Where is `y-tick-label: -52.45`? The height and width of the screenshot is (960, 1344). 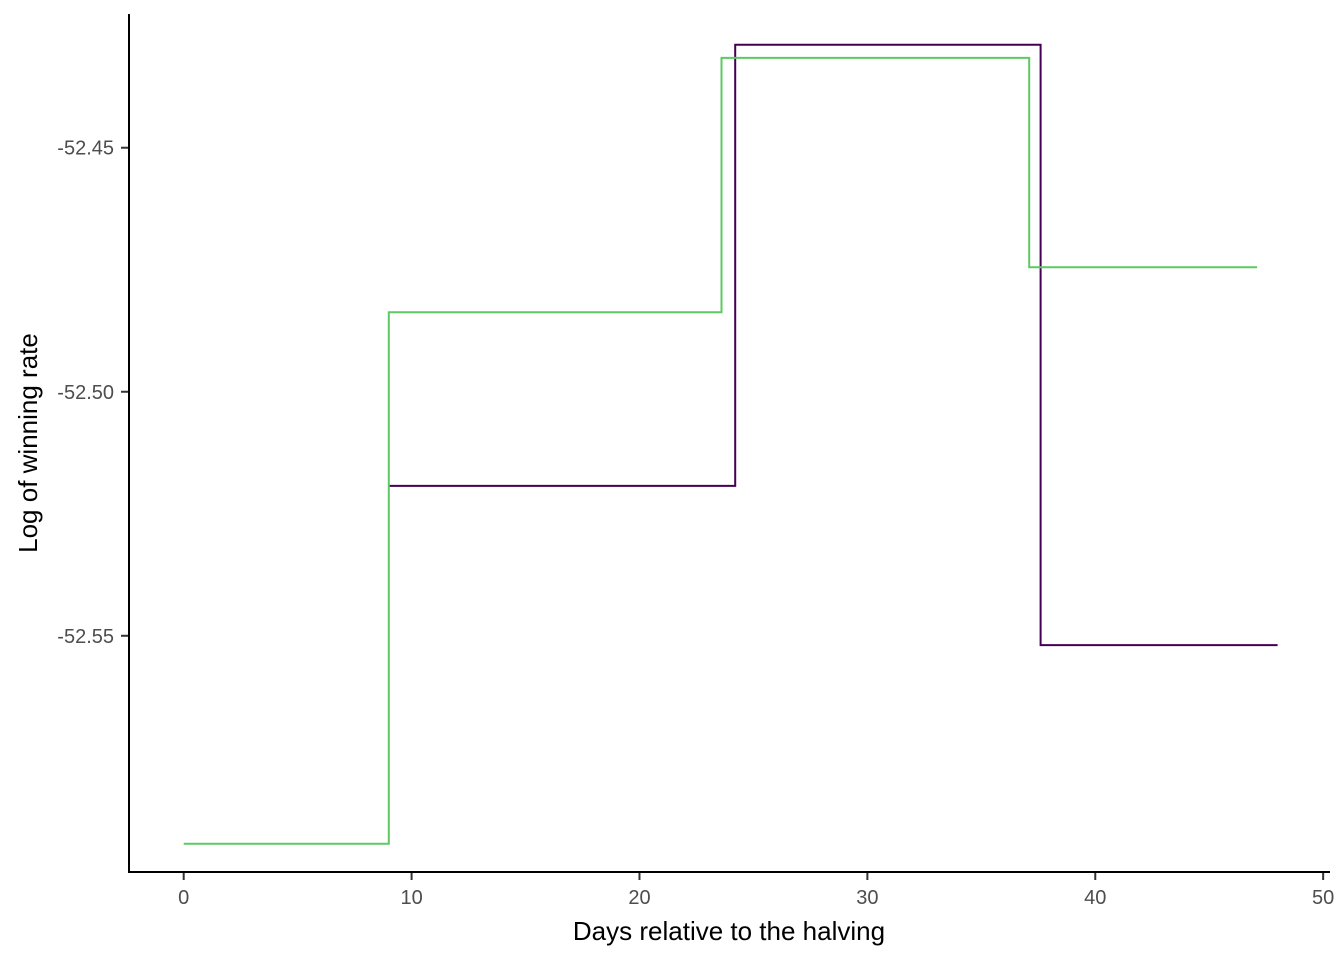
y-tick-label: -52.45 is located at coordinates (85, 149).